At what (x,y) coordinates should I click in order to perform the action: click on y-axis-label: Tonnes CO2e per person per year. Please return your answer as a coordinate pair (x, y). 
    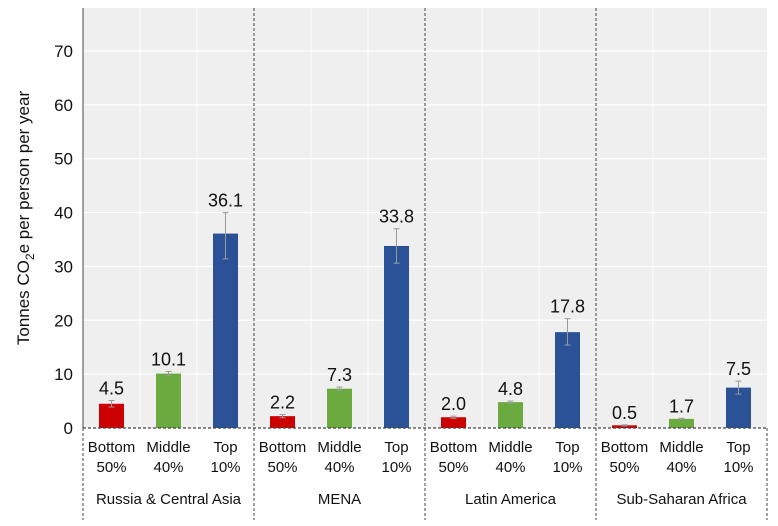
    Looking at the image, I should click on (25, 218).